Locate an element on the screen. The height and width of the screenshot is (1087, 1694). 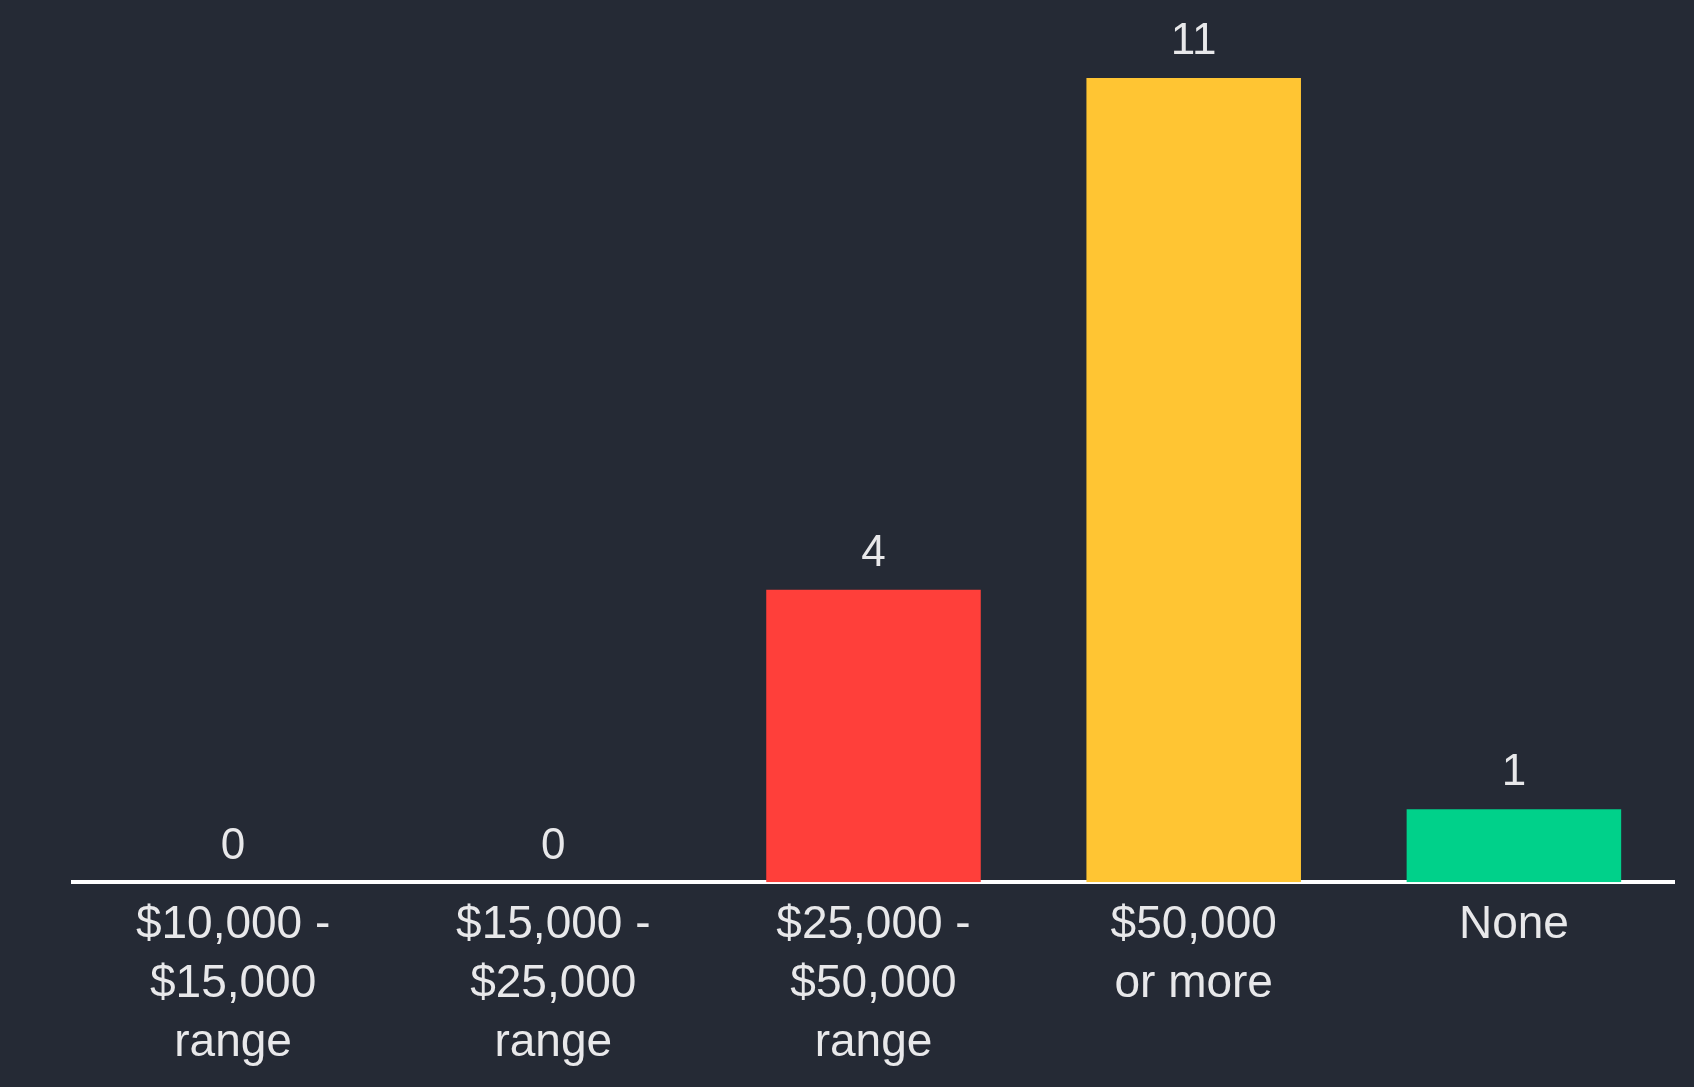
data-label: 11 is located at coordinates (1193, 39).